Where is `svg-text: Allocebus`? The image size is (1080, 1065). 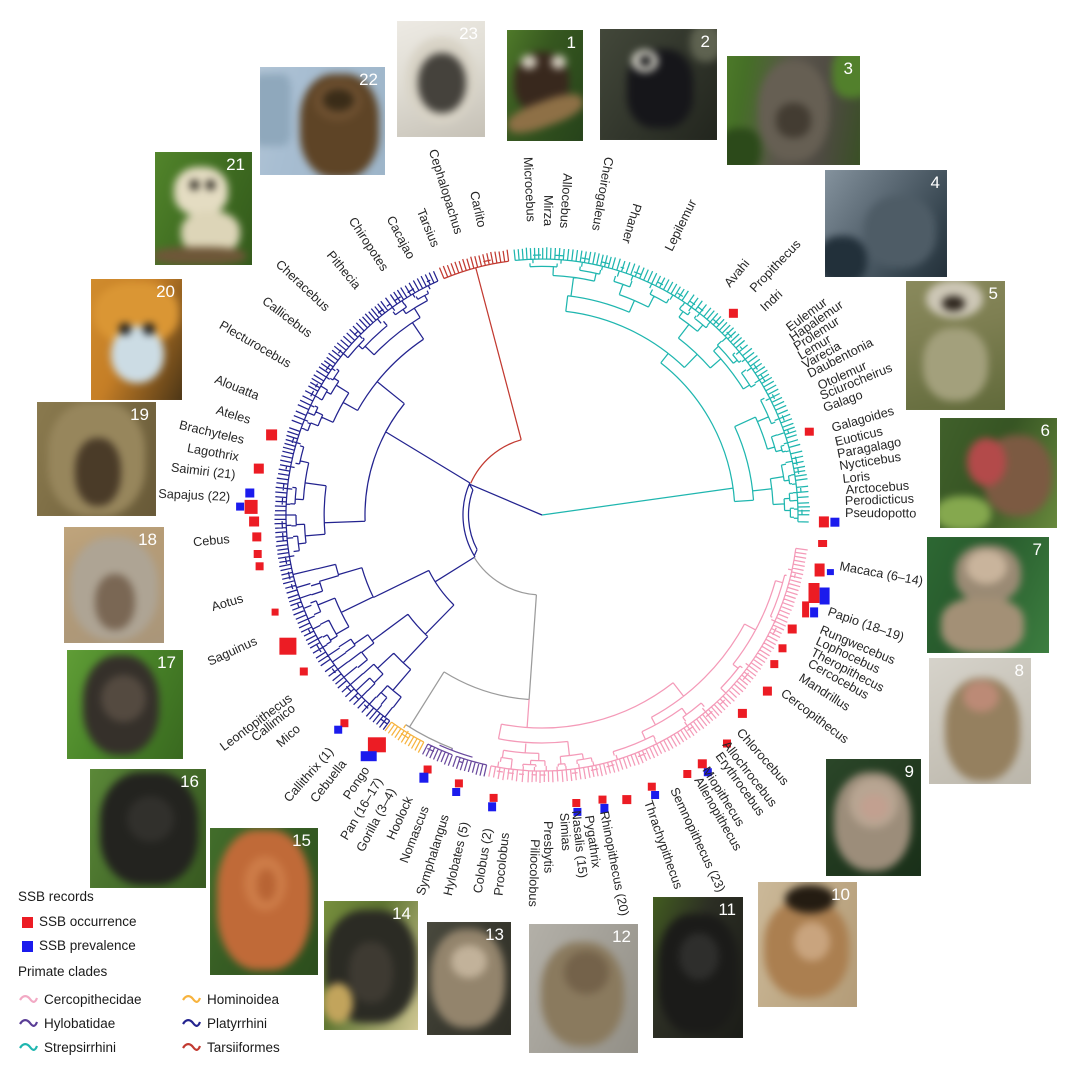
svg-text: Allocebus is located at coordinates (565, 201).